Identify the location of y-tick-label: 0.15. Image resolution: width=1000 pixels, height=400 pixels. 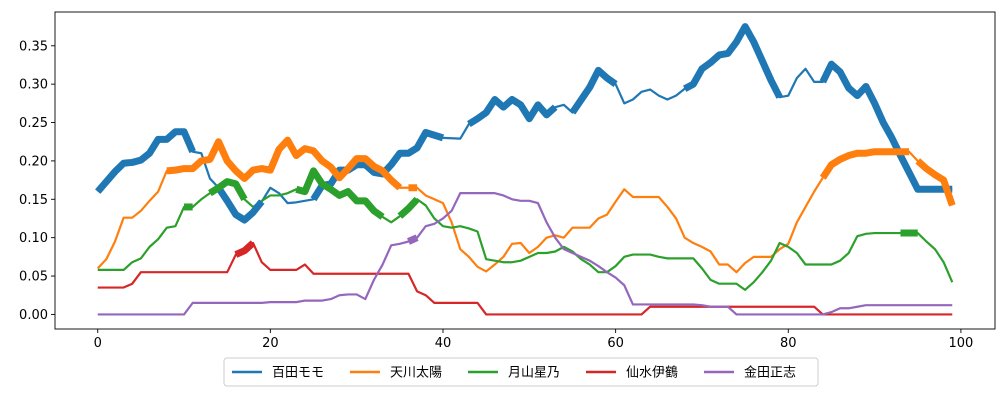
(33, 200).